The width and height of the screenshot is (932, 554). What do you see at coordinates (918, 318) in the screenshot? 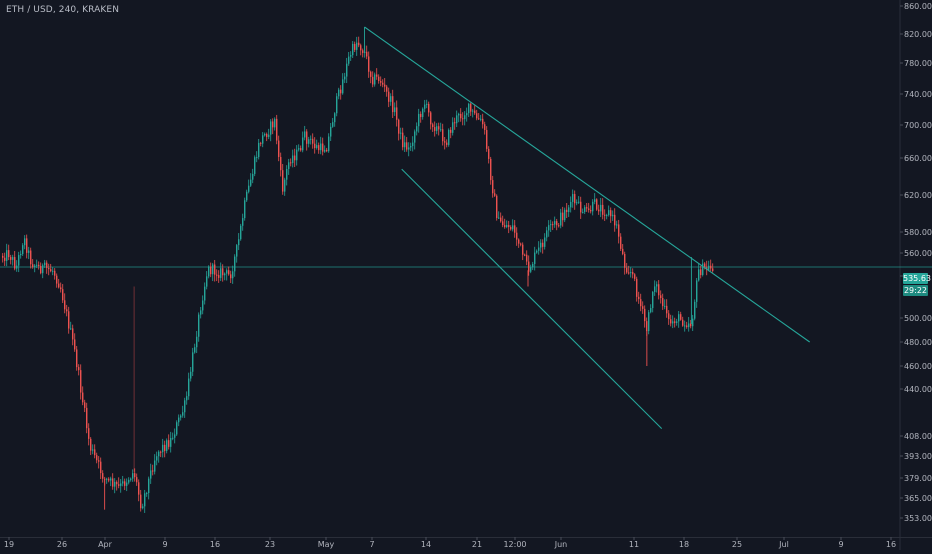
I see `price-tick-label: 500.00` at bounding box center [918, 318].